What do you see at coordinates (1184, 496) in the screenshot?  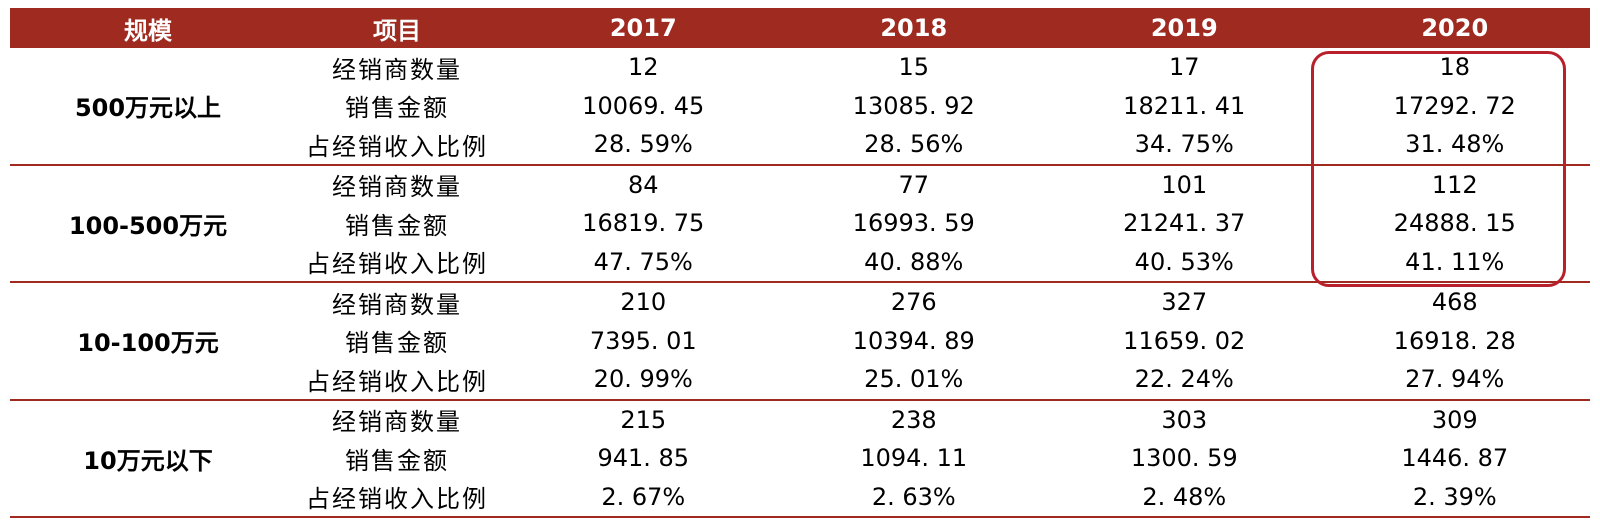 I see `value-cell: 2. 48%` at bounding box center [1184, 496].